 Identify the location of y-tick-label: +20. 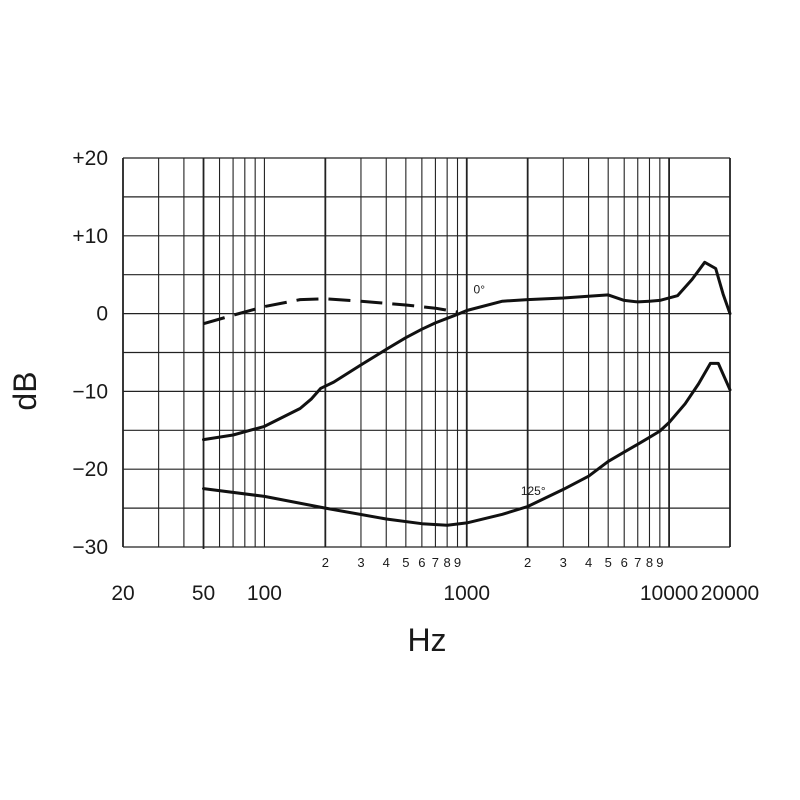
(90, 158).